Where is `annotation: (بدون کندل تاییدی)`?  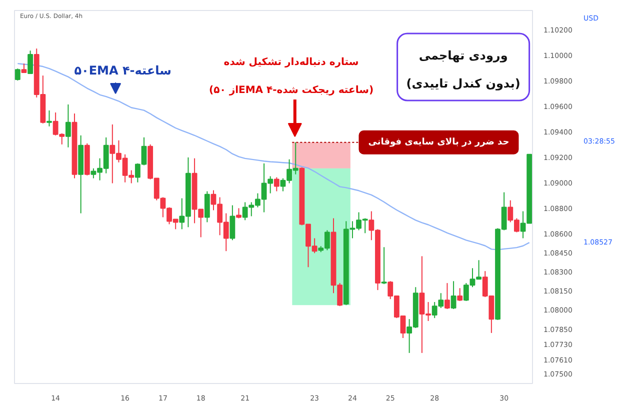 annotation: (بدون کندل تاییدی) is located at coordinates (463, 83).